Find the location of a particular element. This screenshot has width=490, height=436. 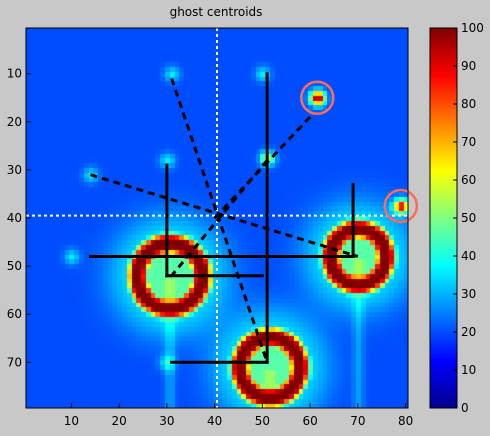

colorbar-tick-label: 20 is located at coordinates (468, 332).